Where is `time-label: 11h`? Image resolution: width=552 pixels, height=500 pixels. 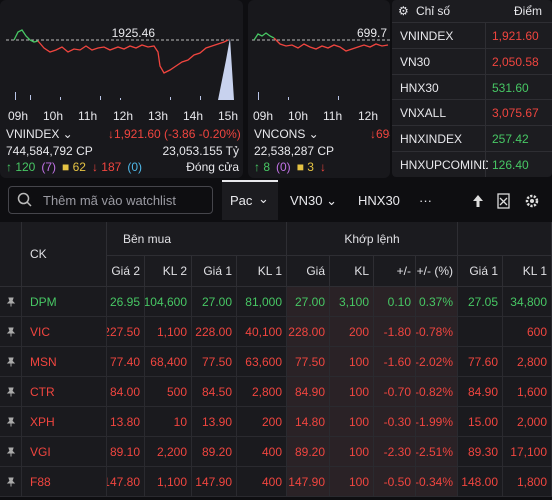
time-label: 11h is located at coordinates (88, 116).